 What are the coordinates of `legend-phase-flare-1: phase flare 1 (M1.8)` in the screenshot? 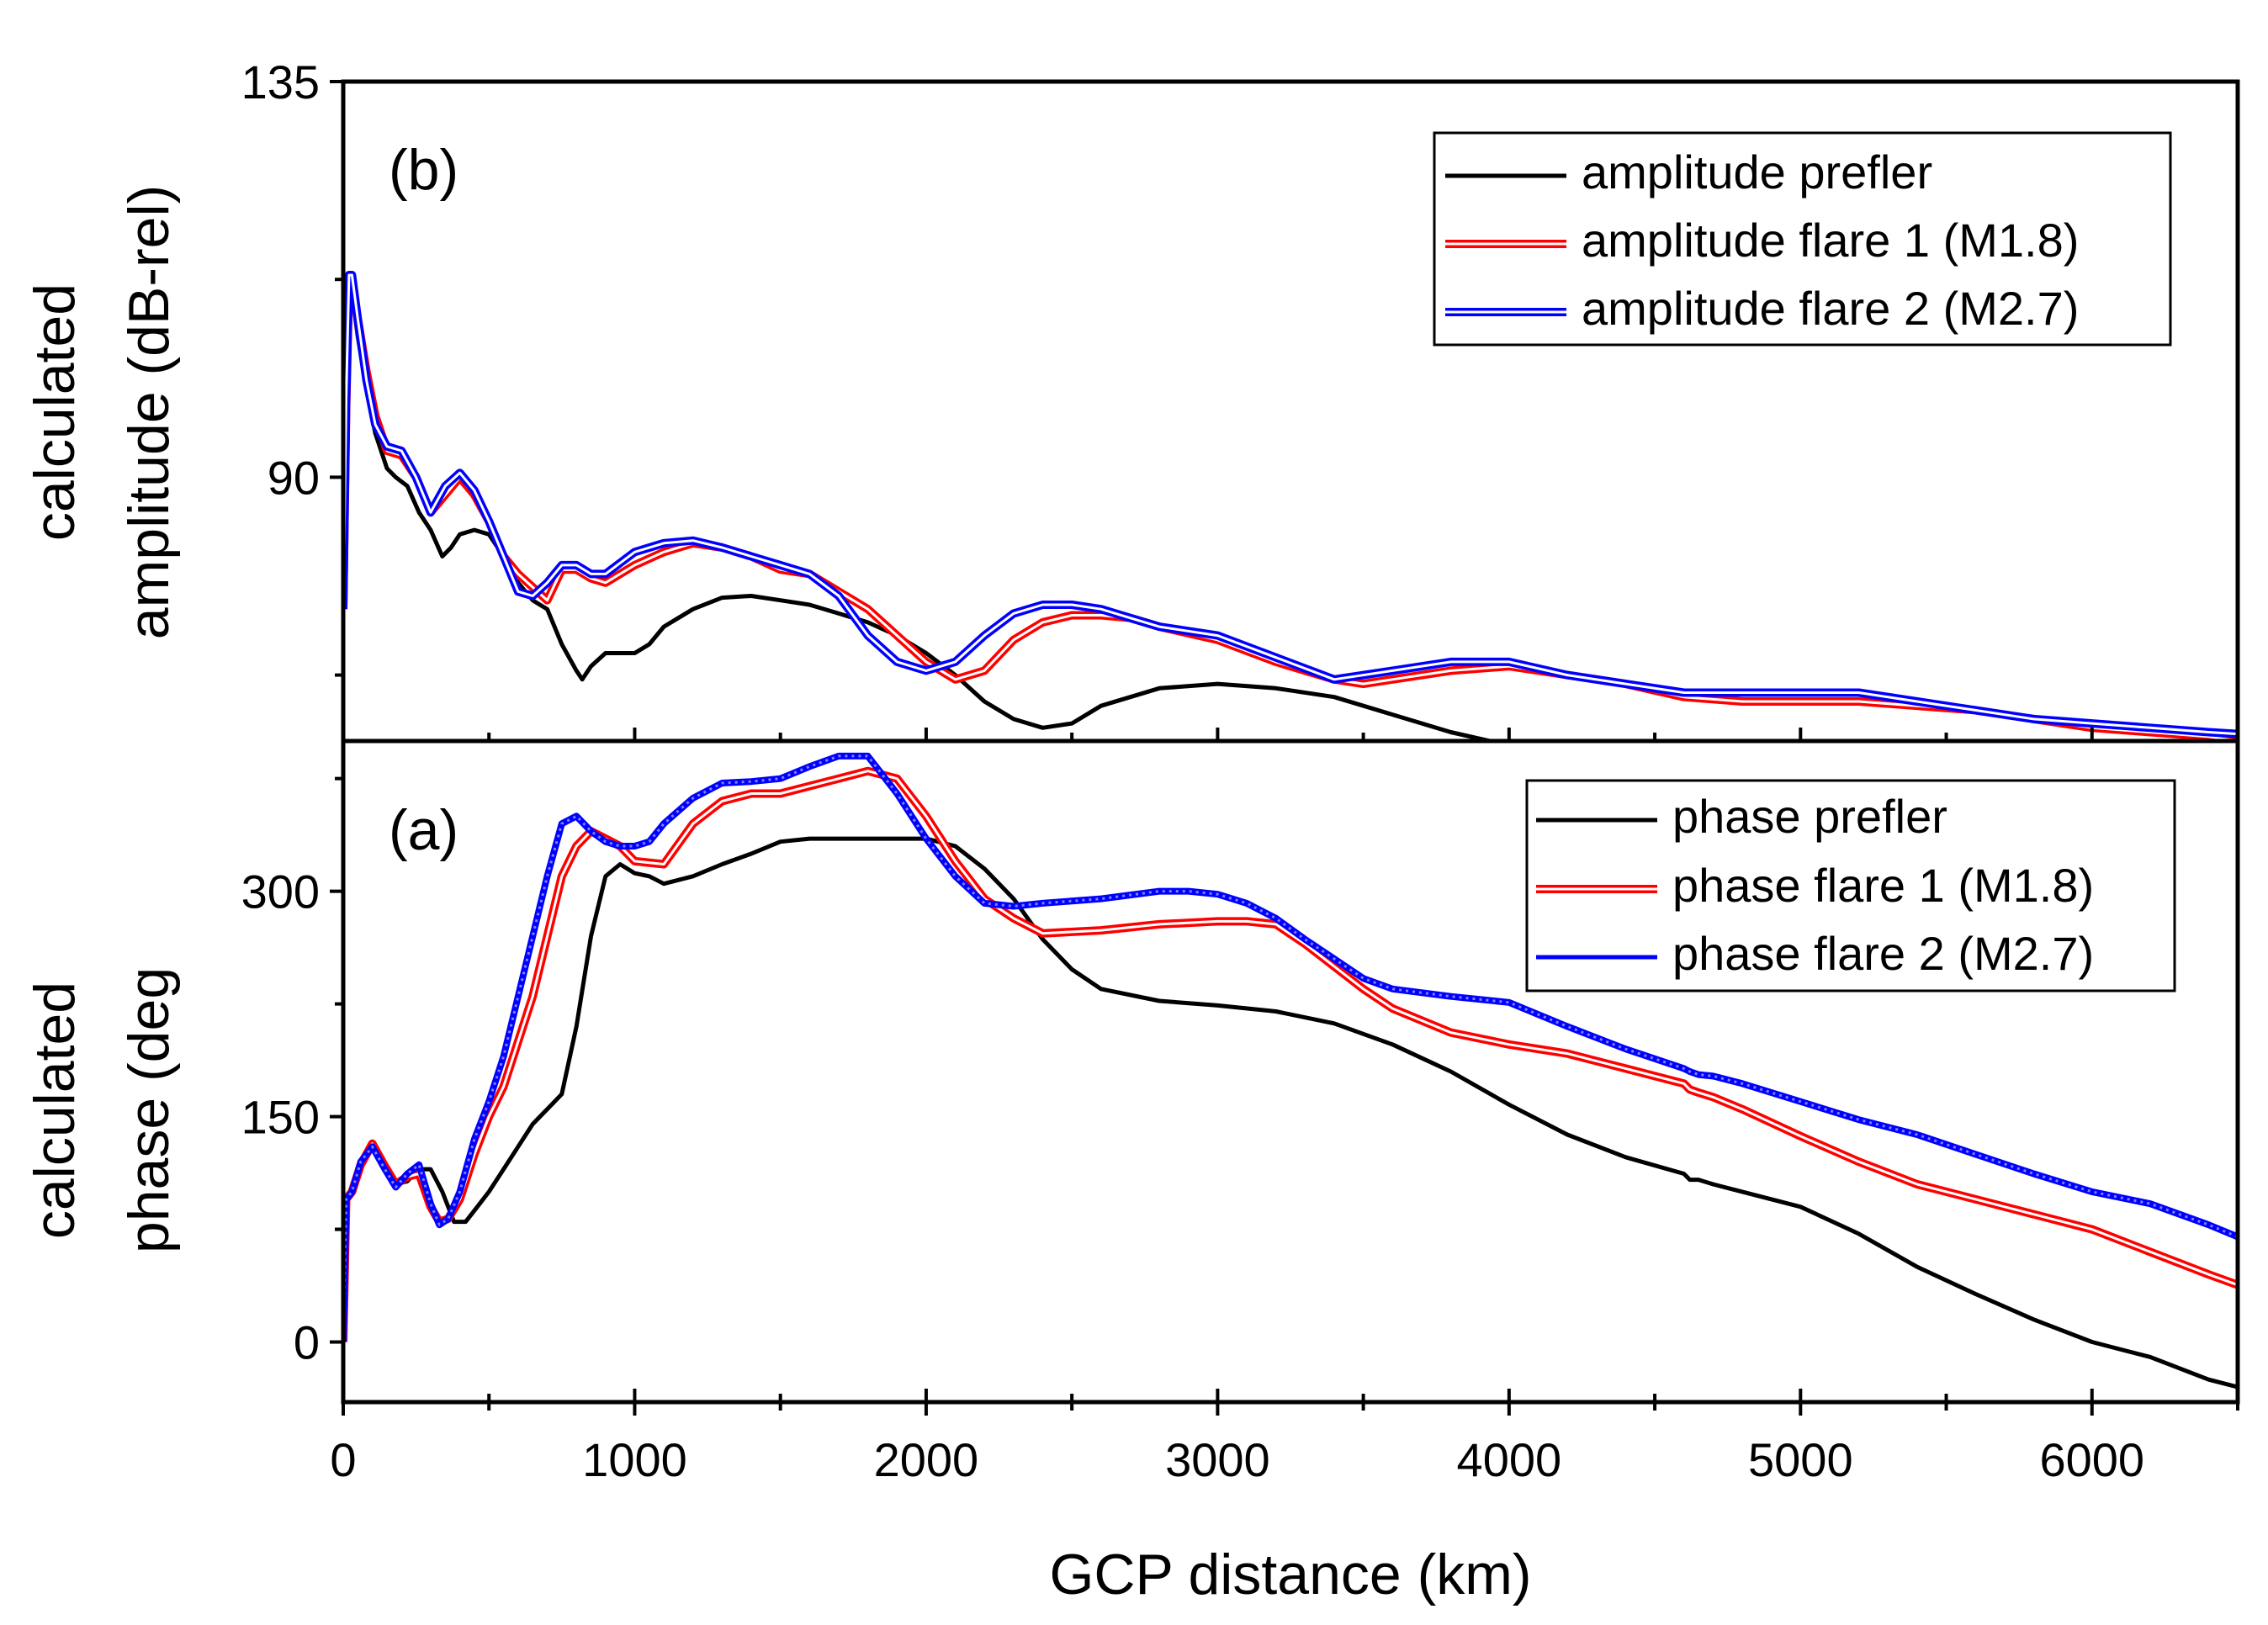 It's located at (1883, 886).